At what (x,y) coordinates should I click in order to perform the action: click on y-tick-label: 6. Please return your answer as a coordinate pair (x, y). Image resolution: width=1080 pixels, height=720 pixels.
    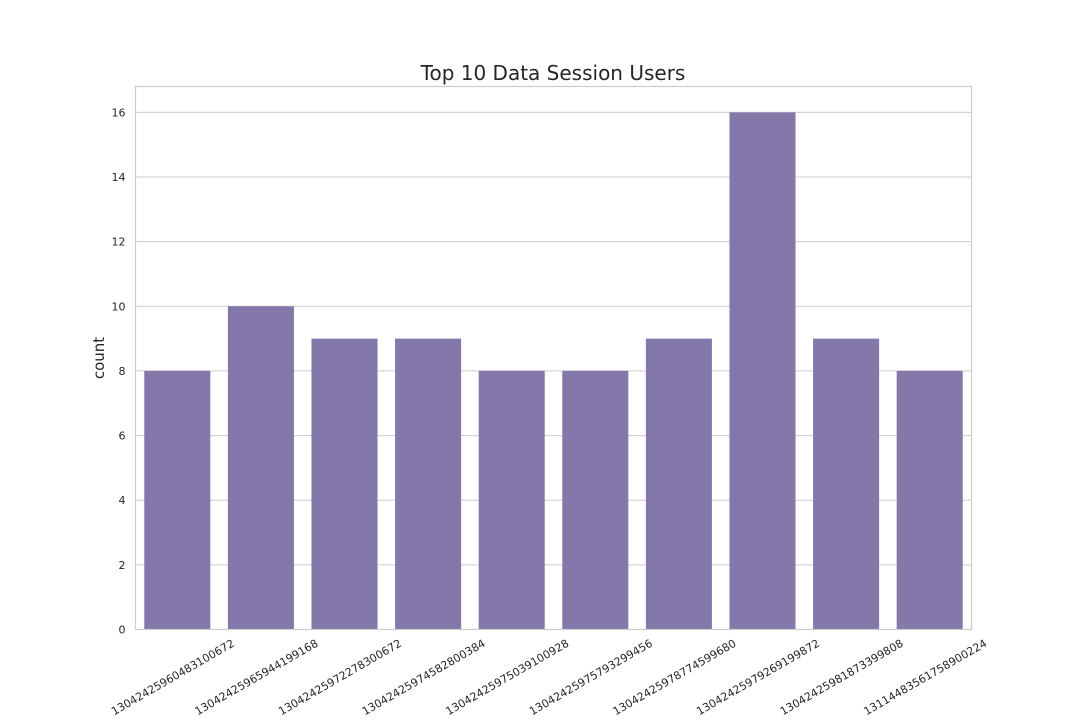
    Looking at the image, I should click on (122, 436).